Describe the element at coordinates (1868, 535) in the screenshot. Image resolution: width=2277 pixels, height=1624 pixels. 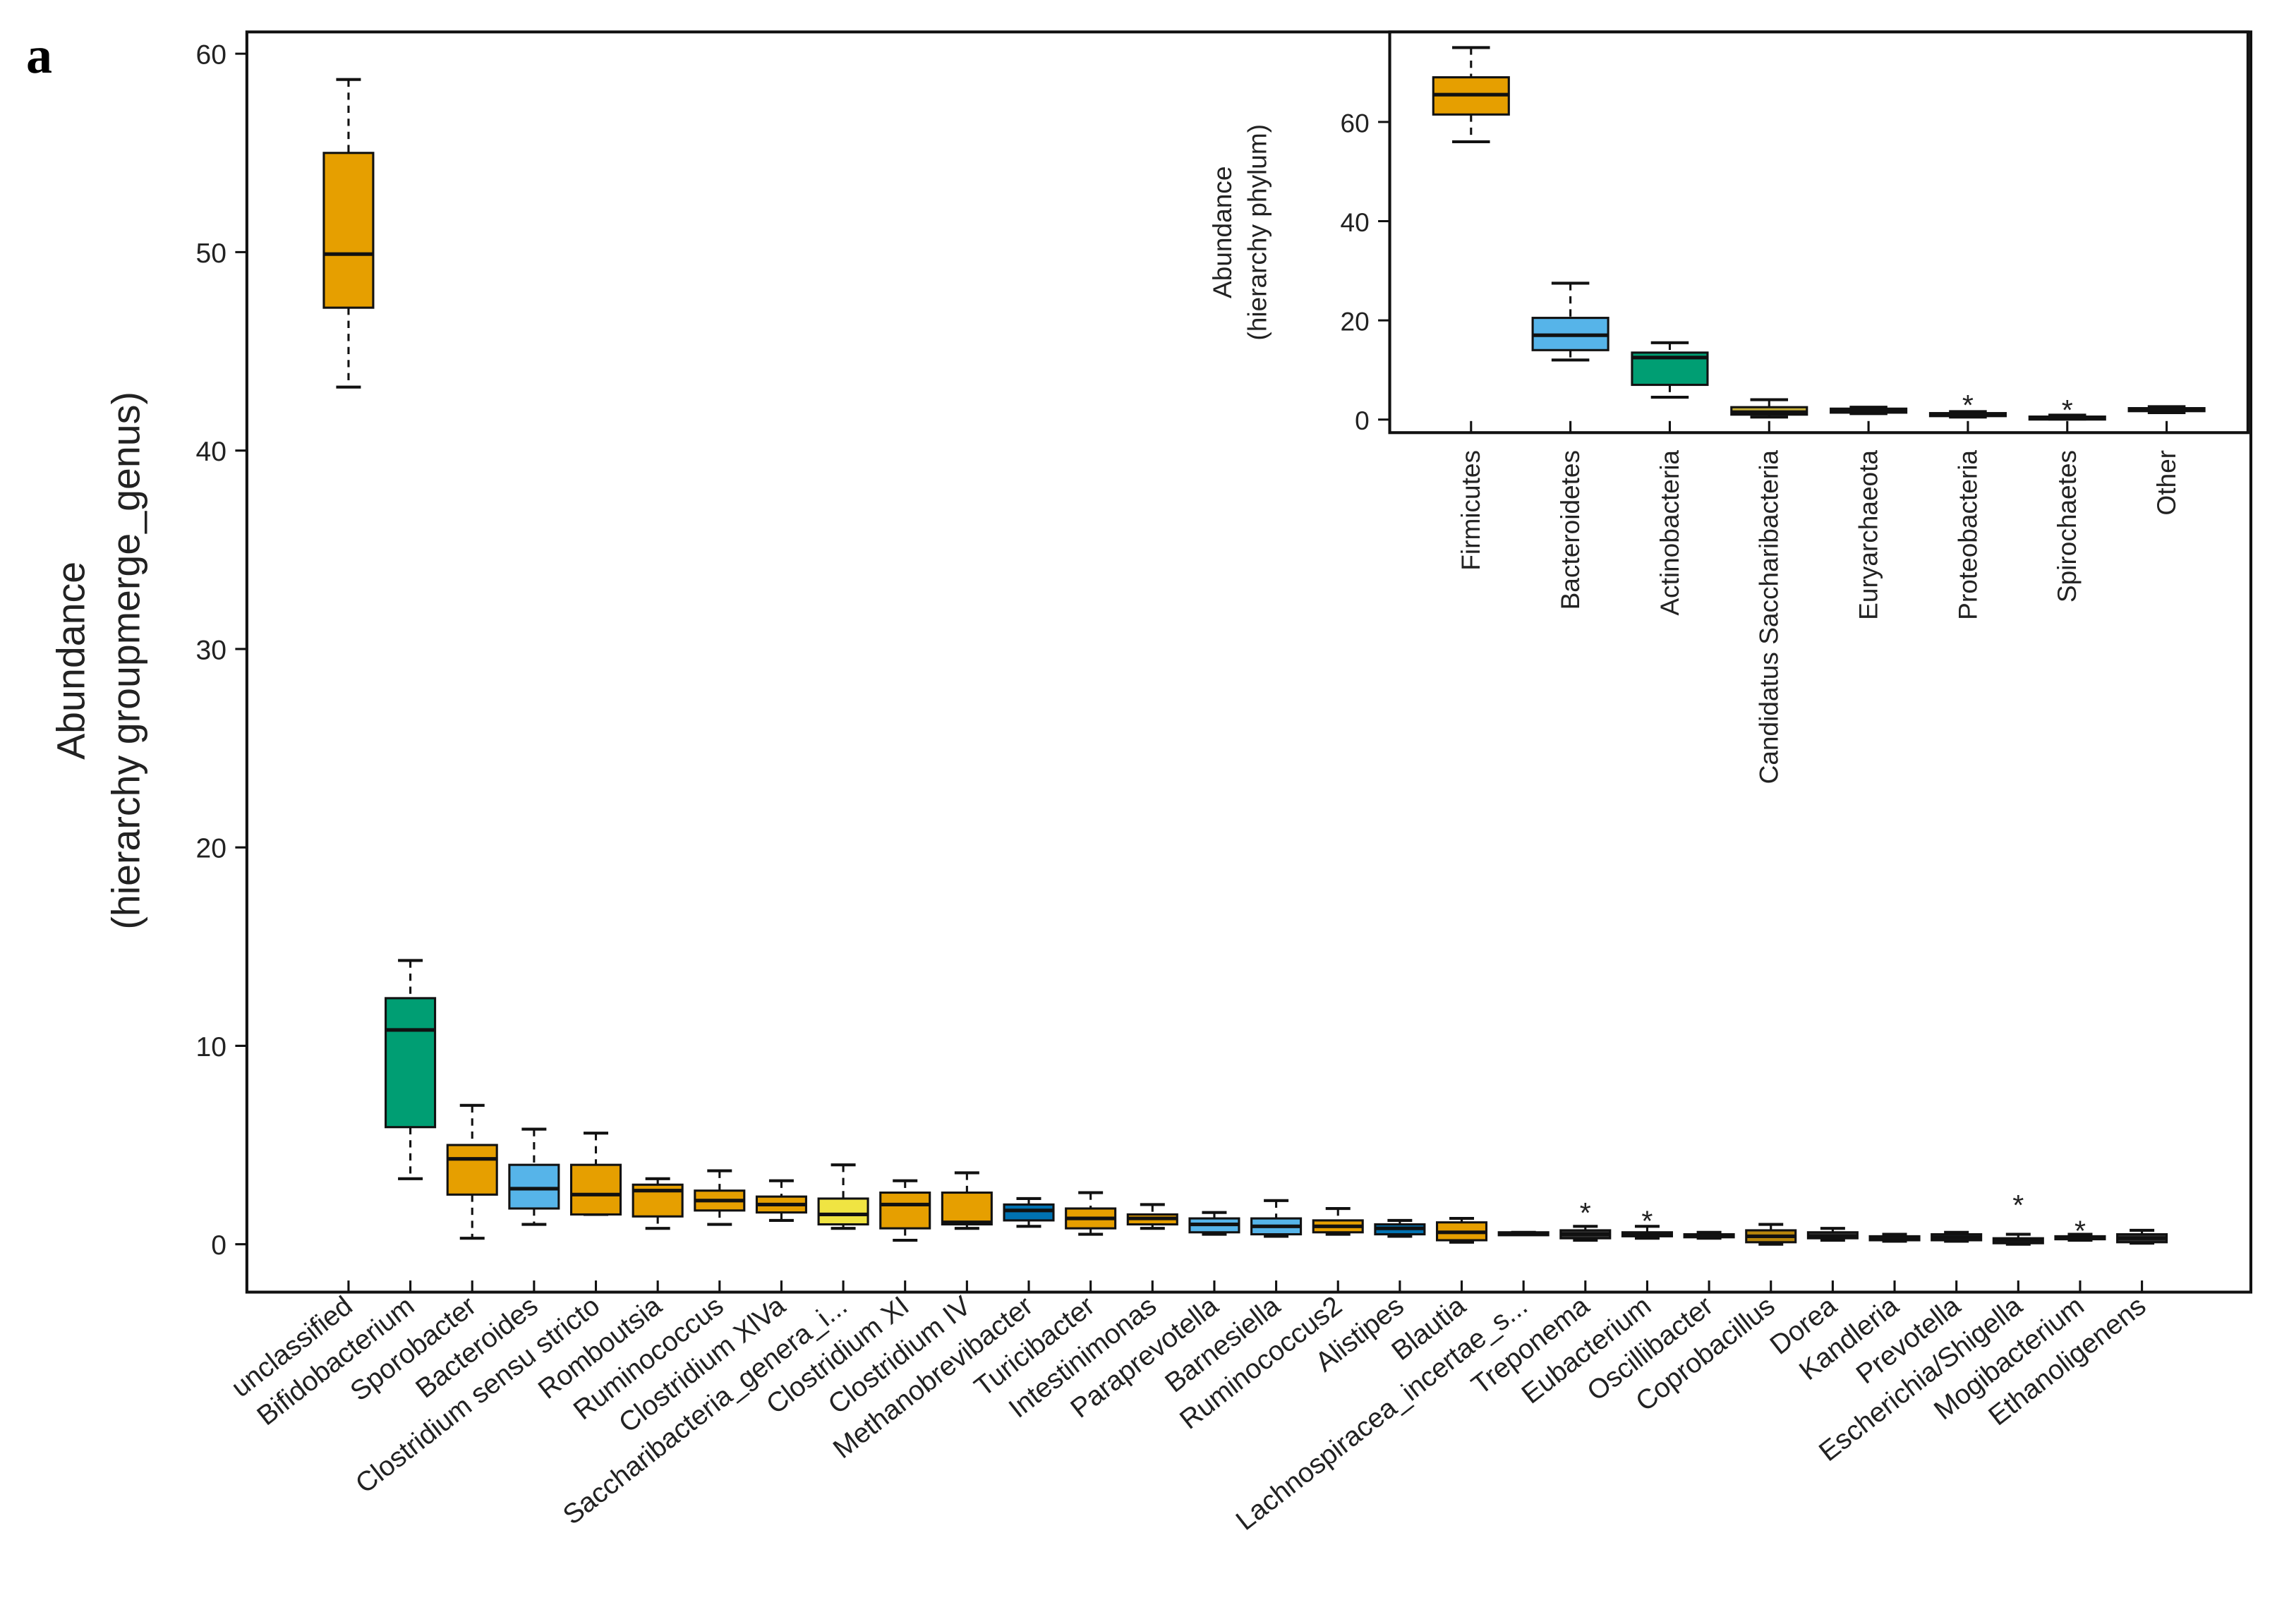
I see `x-tick-label: Euryarchaeota` at that location.